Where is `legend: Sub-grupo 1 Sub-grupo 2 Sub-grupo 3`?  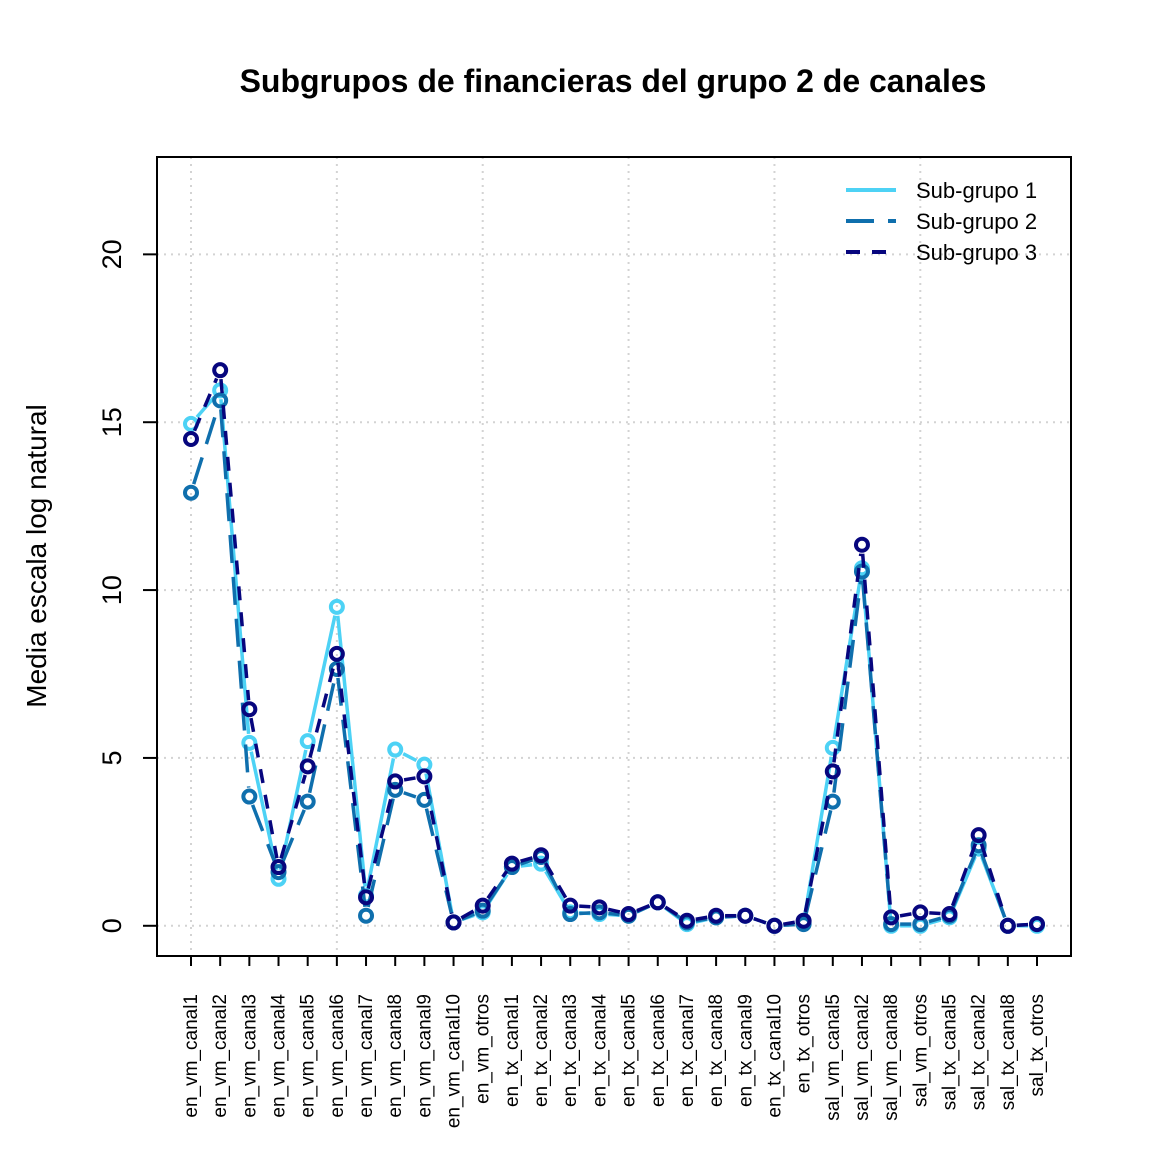
legend: Sub-grupo 1 Sub-grupo 2 Sub-grupo 3 is located at coordinates (941, 221).